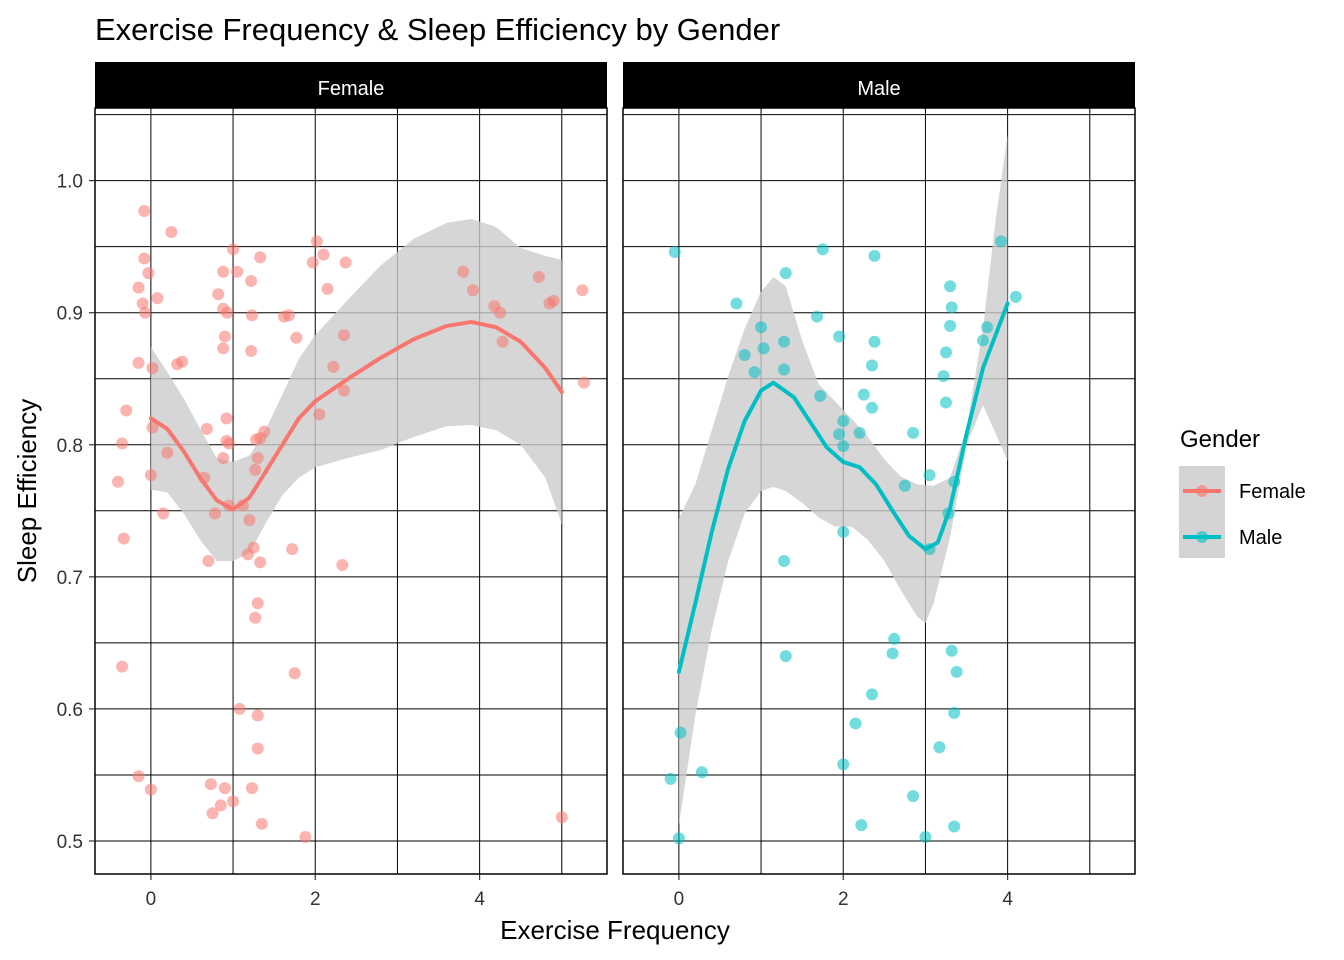  I want to click on facet-strip-label: Male, so click(878, 89).